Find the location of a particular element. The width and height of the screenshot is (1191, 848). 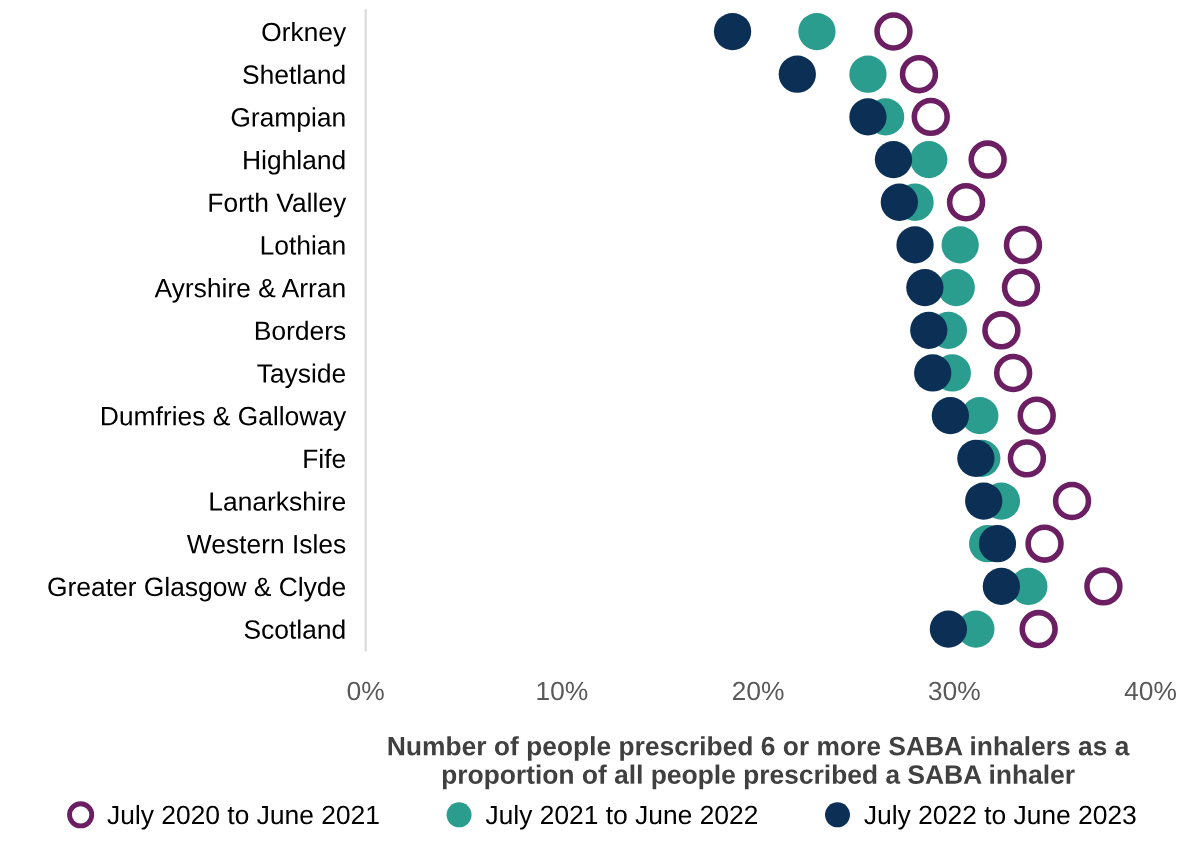

y-tick-label: Lanarkshire is located at coordinates (278, 501).